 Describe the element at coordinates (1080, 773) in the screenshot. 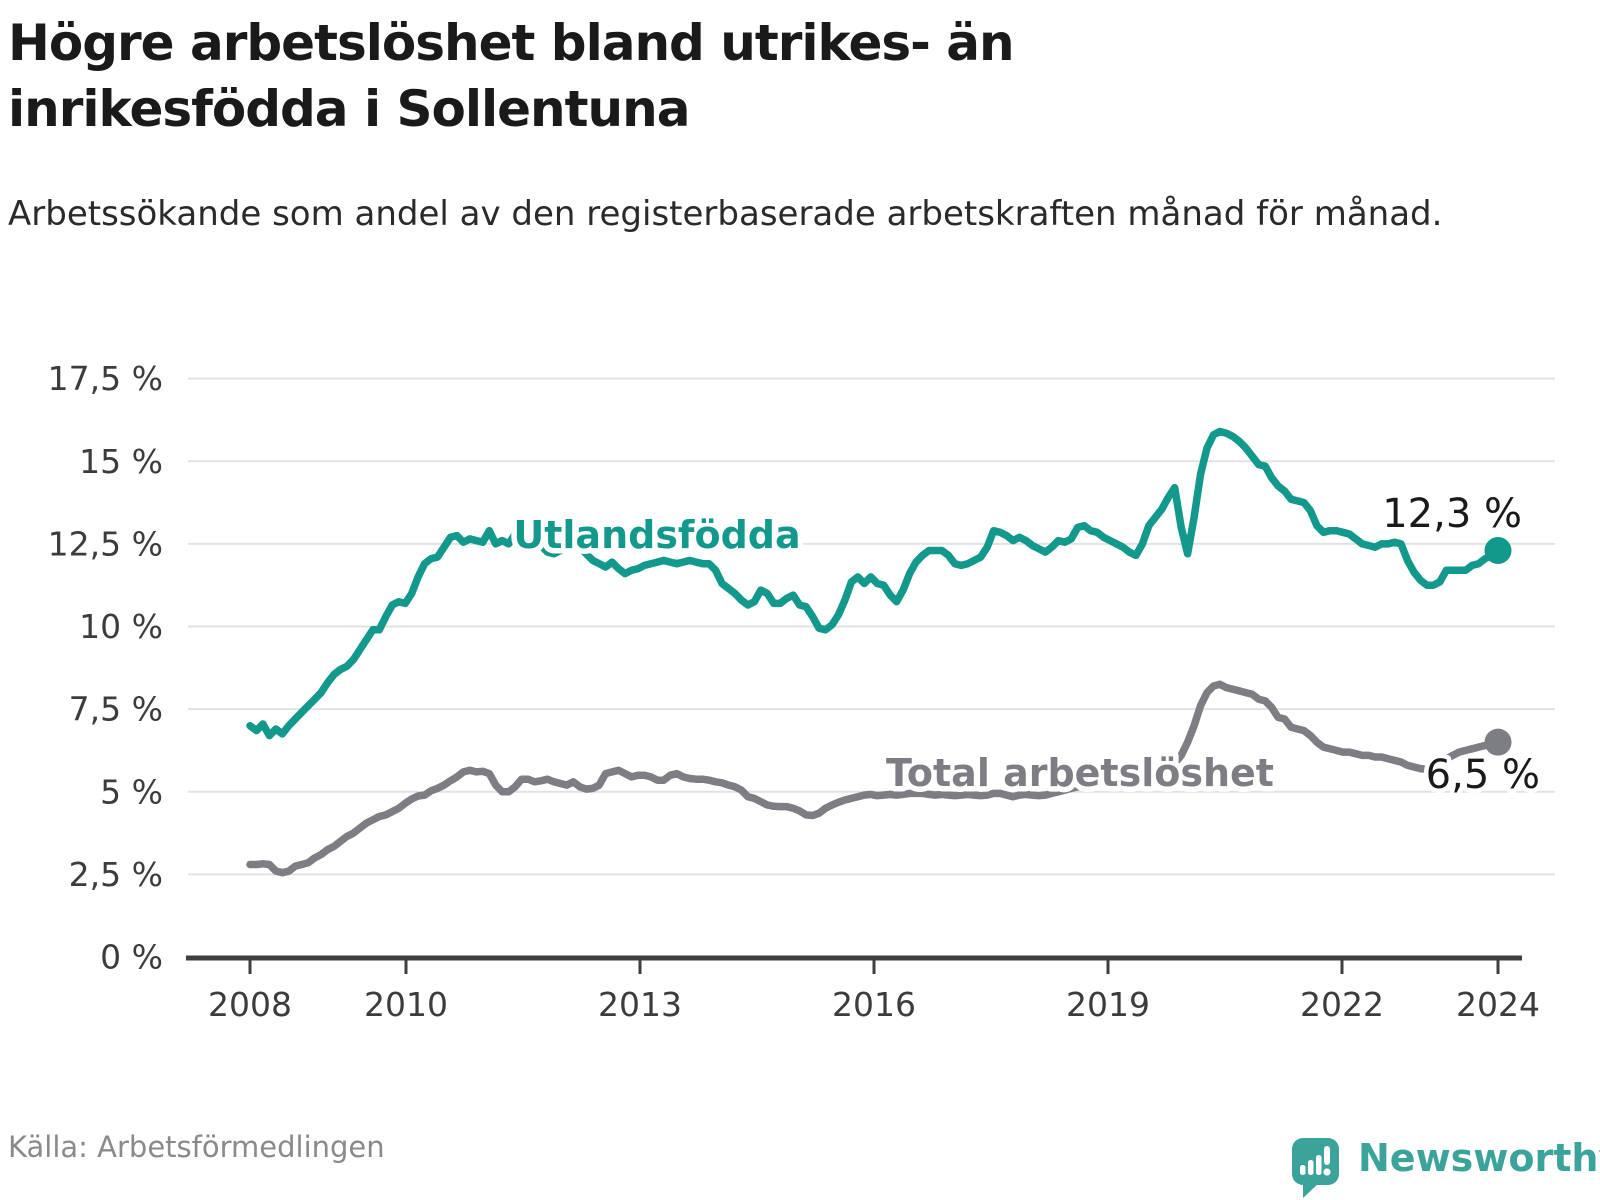

I see `series-label-total-arbetsloshet: Total arbetslöshet` at that location.